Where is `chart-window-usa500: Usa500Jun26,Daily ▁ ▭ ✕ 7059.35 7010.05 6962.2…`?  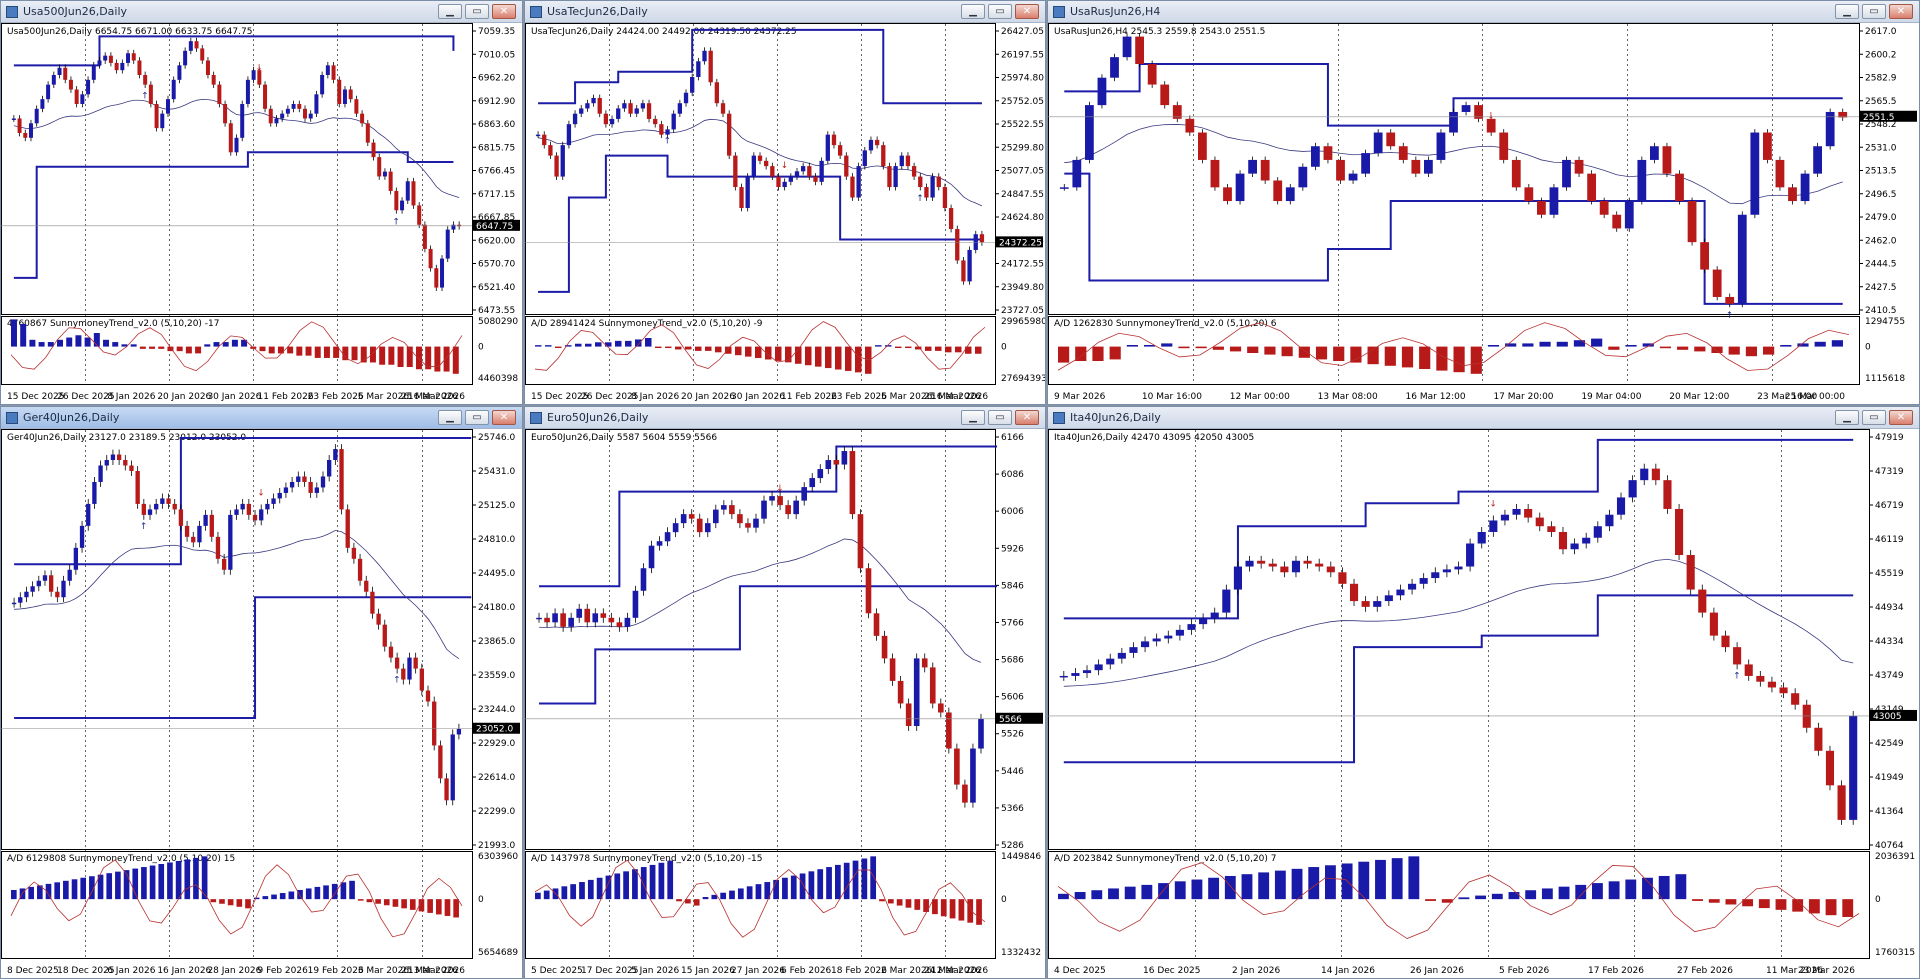 chart-window-usa500: Usa500Jun26,Daily ▁ ▭ ✕ 7059.35 7010.05 6962.2… is located at coordinates (261, 202).